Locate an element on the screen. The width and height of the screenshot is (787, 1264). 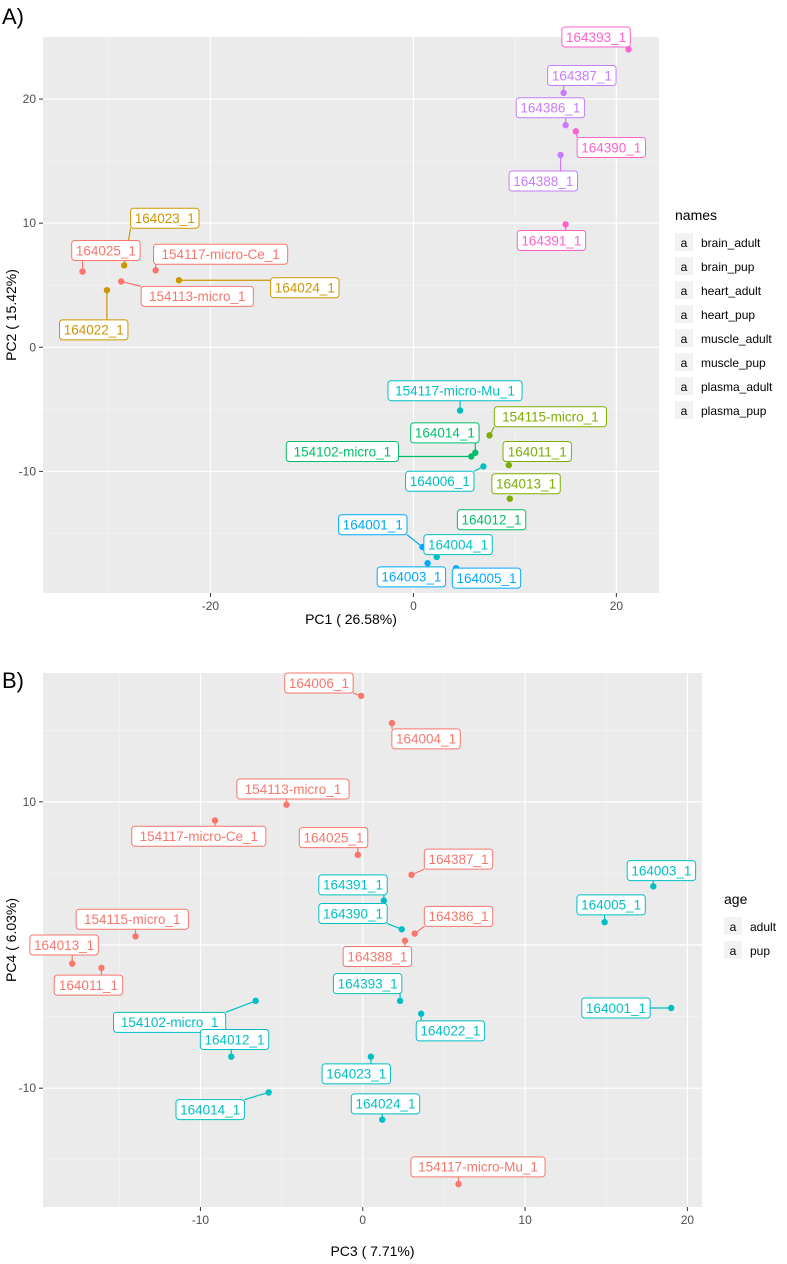
point-label: 164013_1 is located at coordinates (64, 945).